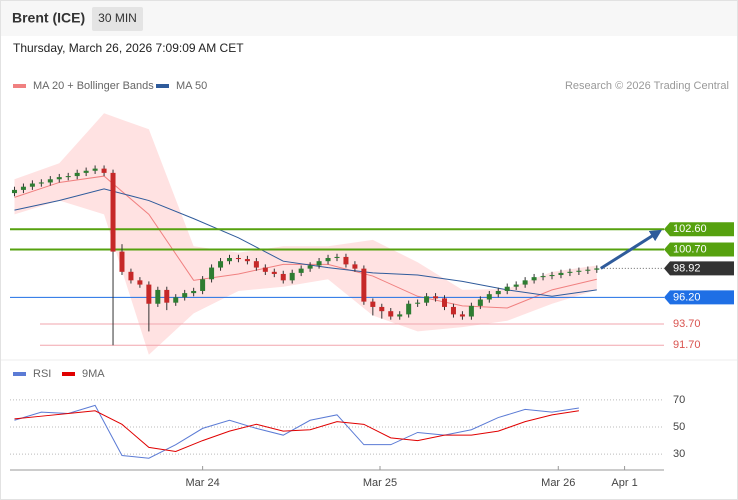 This screenshot has height=500, width=738. I want to click on y-tick-label: 30, so click(679, 454).